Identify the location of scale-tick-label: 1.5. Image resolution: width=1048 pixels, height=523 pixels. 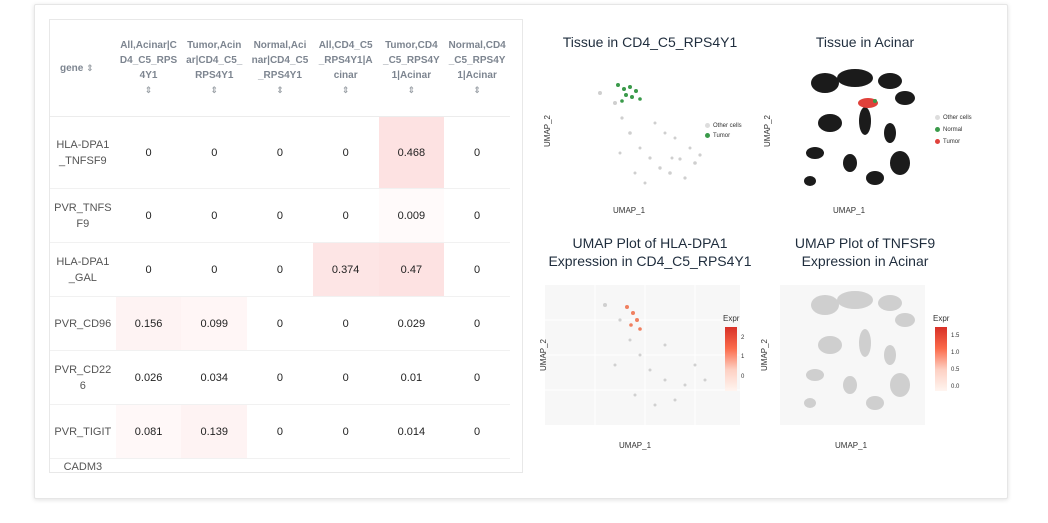
(955, 336).